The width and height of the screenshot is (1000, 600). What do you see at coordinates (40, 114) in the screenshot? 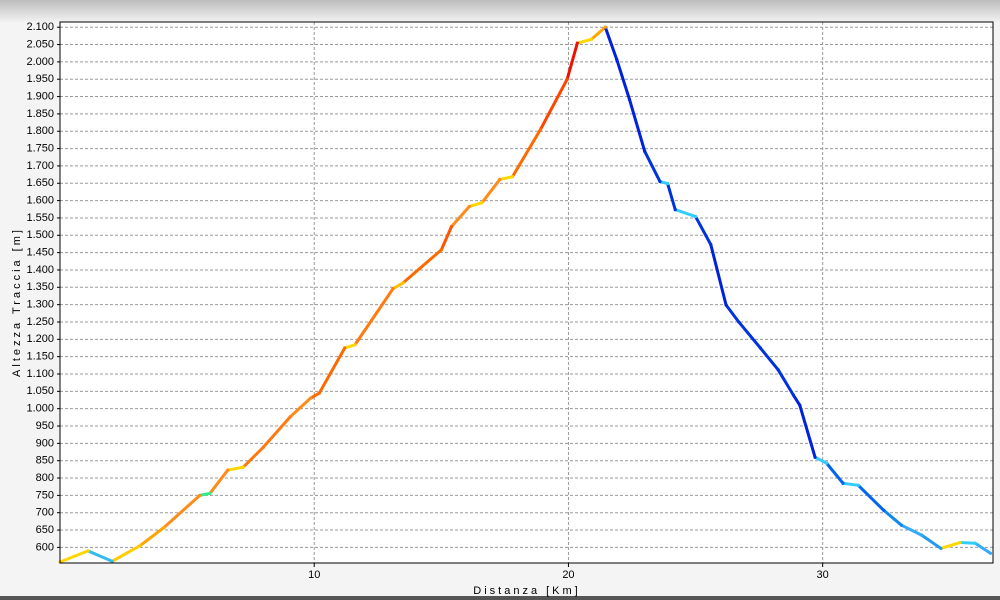
I see `y-tick-label: 1.850` at bounding box center [40, 114].